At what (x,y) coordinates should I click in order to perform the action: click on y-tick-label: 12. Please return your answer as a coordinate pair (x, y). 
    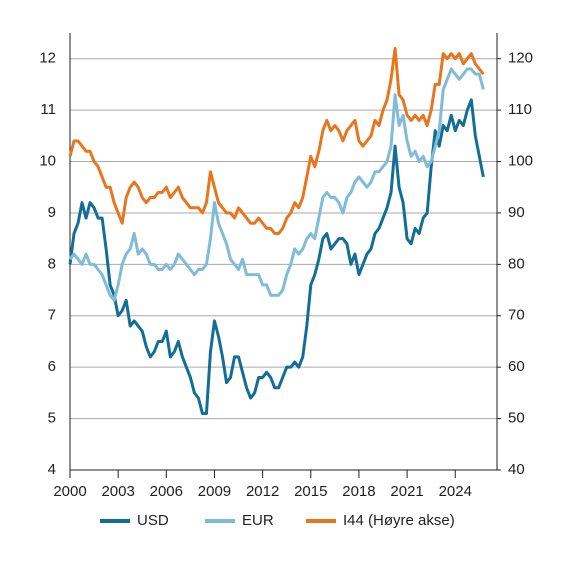
    Looking at the image, I should click on (47, 58).